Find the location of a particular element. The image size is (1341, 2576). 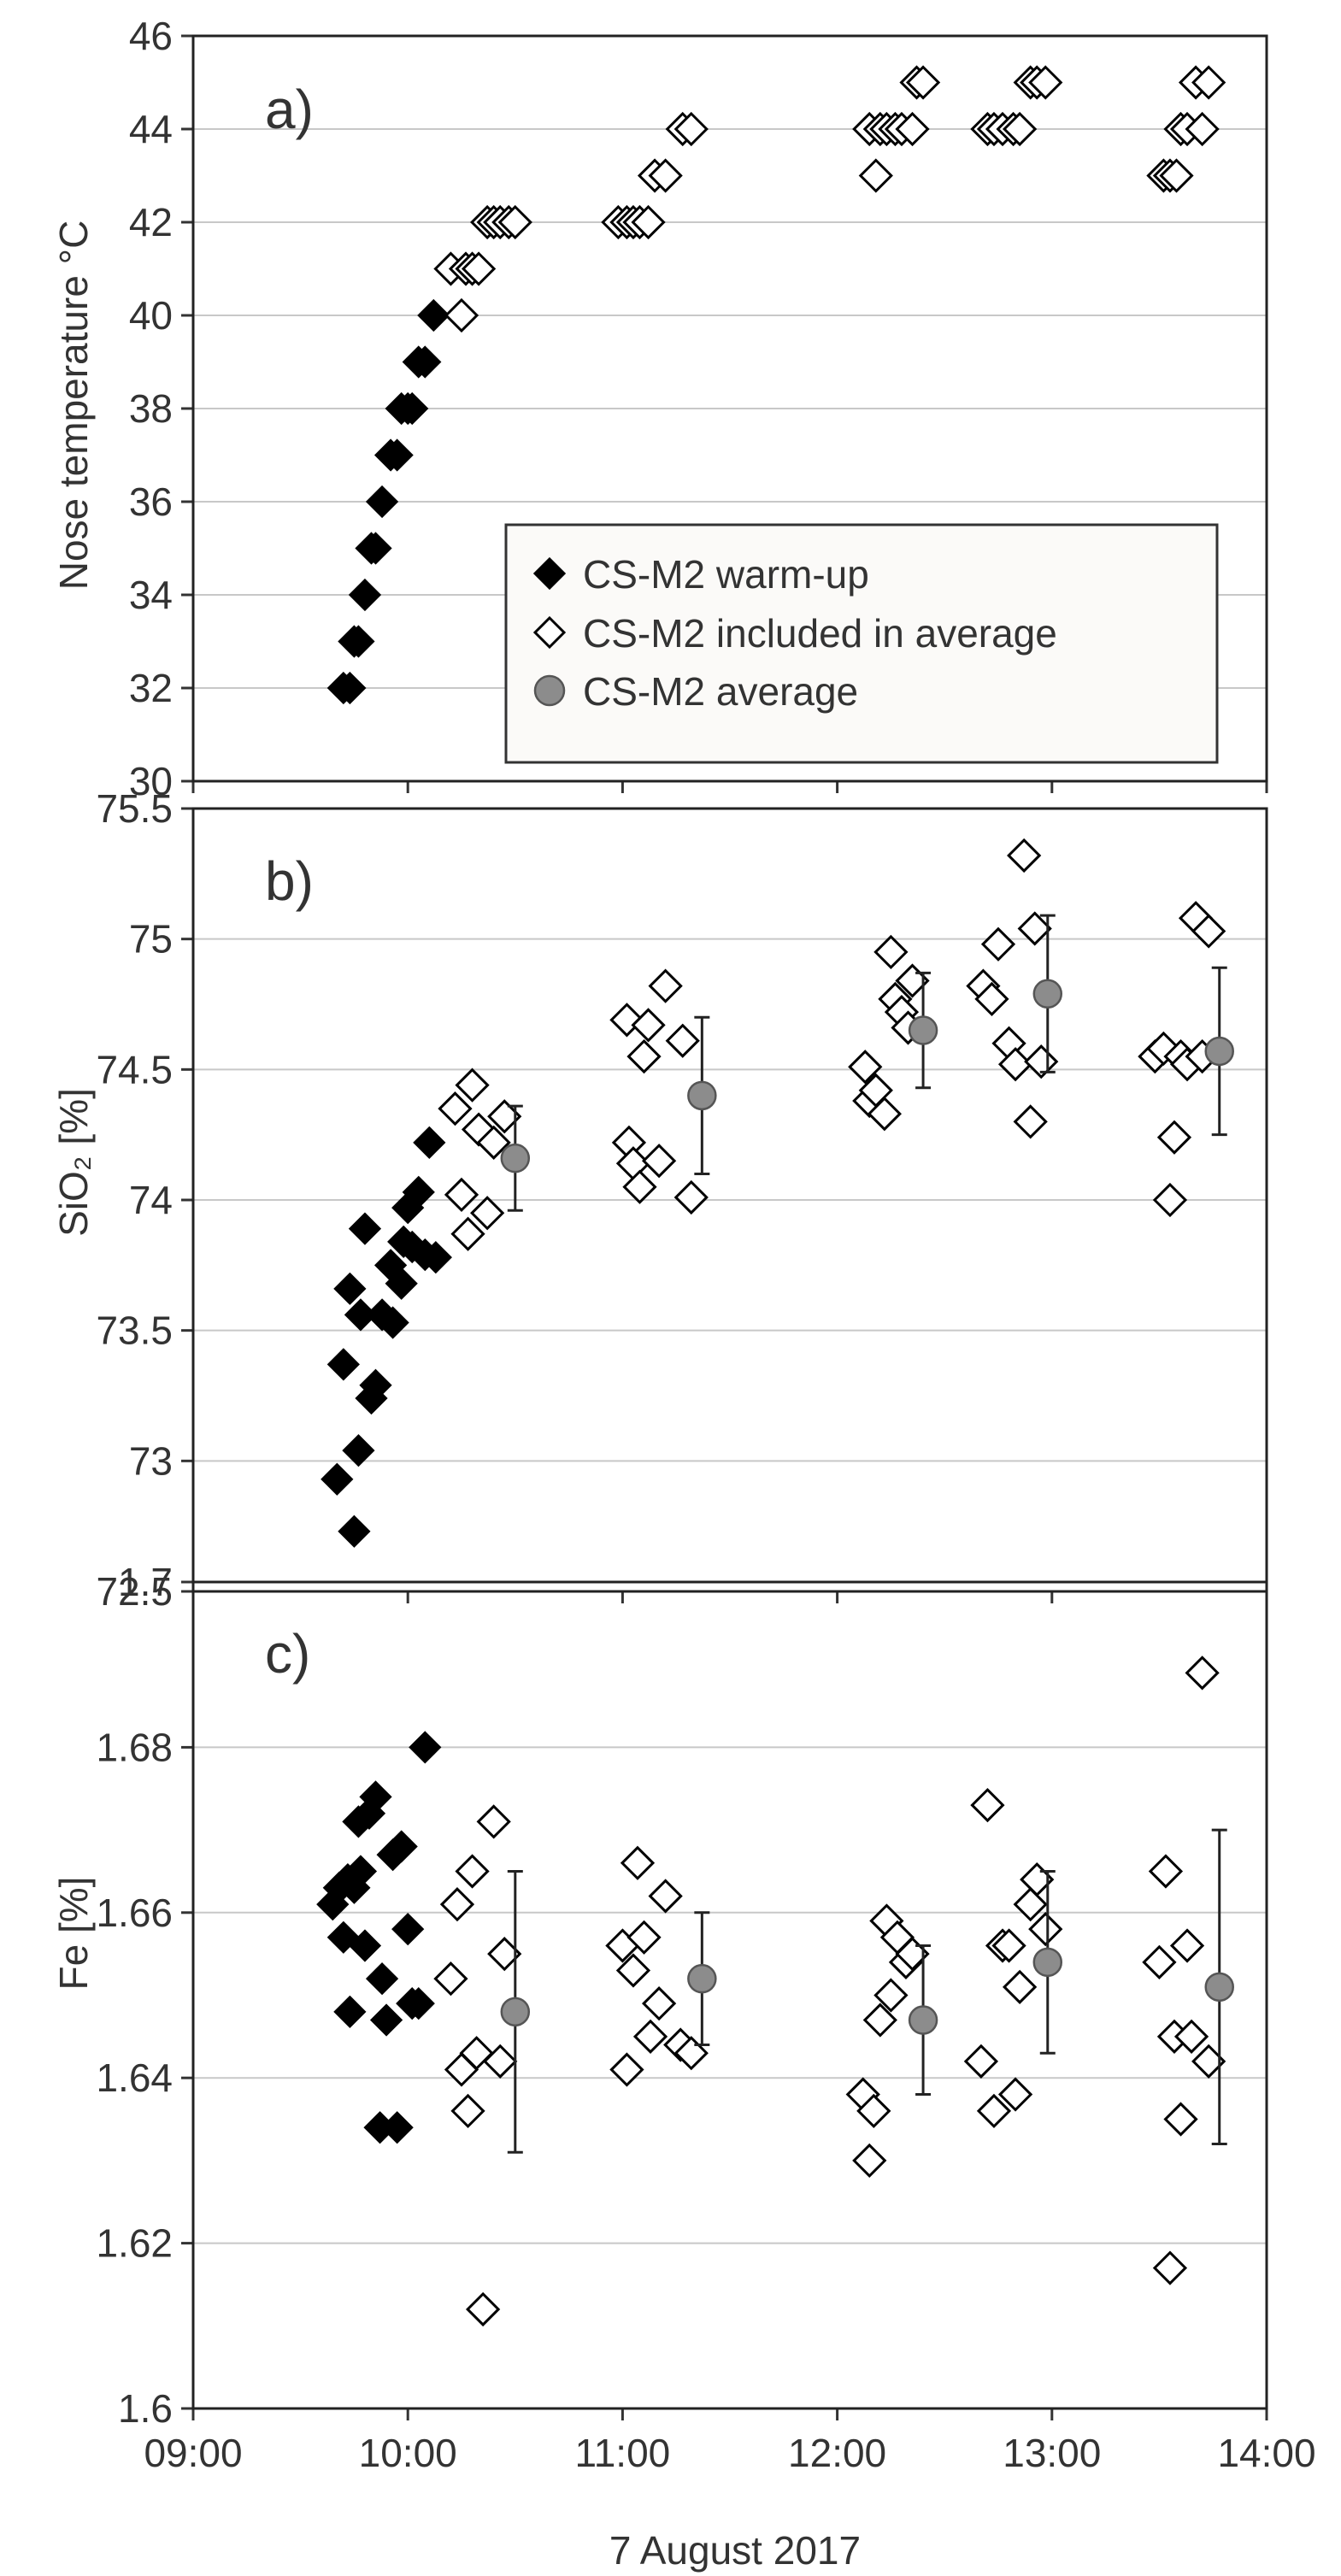

x-tick-label: 12:00 is located at coordinates (837, 2453).